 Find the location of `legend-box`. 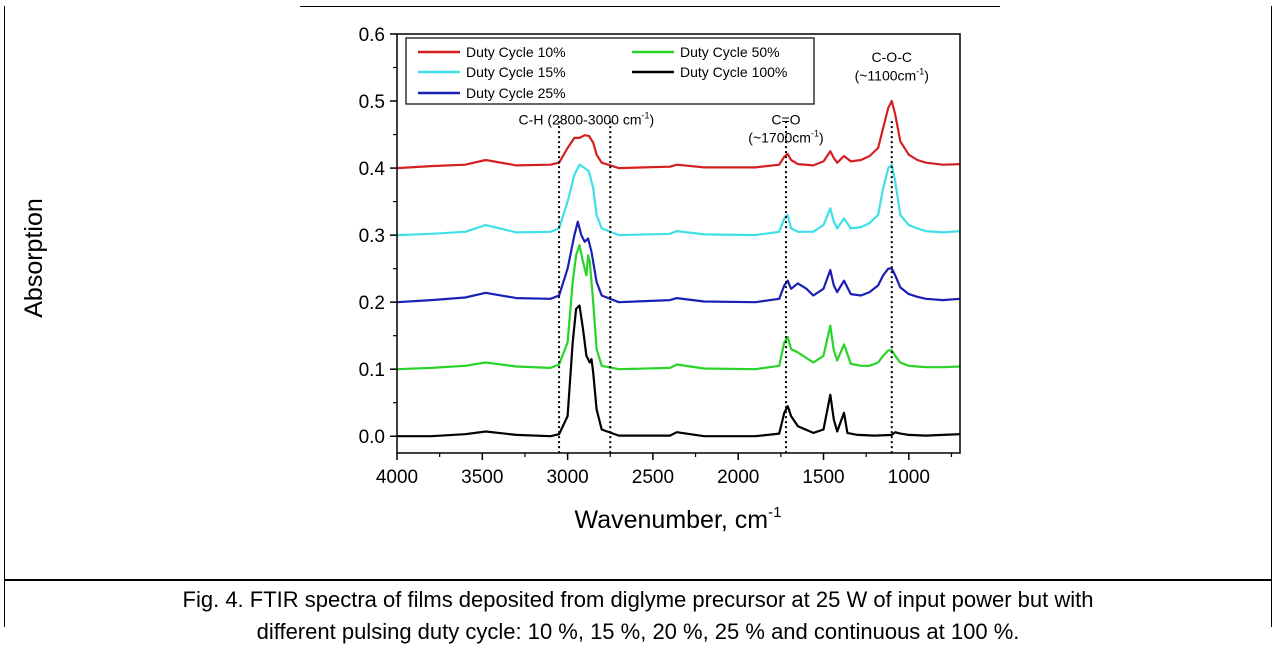

legend-box is located at coordinates (610, 71).